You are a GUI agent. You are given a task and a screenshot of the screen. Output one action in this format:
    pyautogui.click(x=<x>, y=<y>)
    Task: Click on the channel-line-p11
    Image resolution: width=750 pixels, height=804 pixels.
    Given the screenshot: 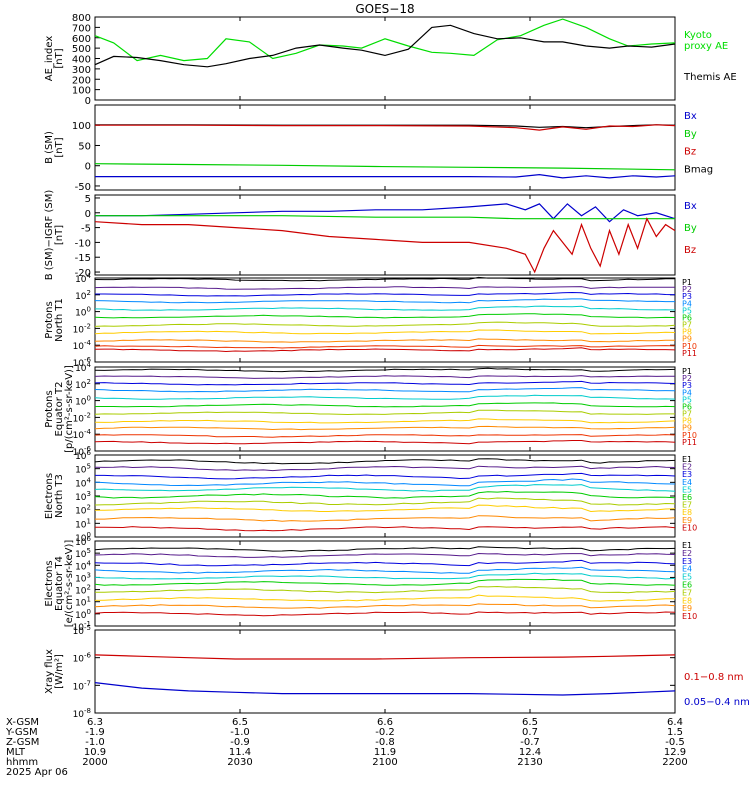 What is the action you would take?
    pyautogui.click(x=385, y=350)
    